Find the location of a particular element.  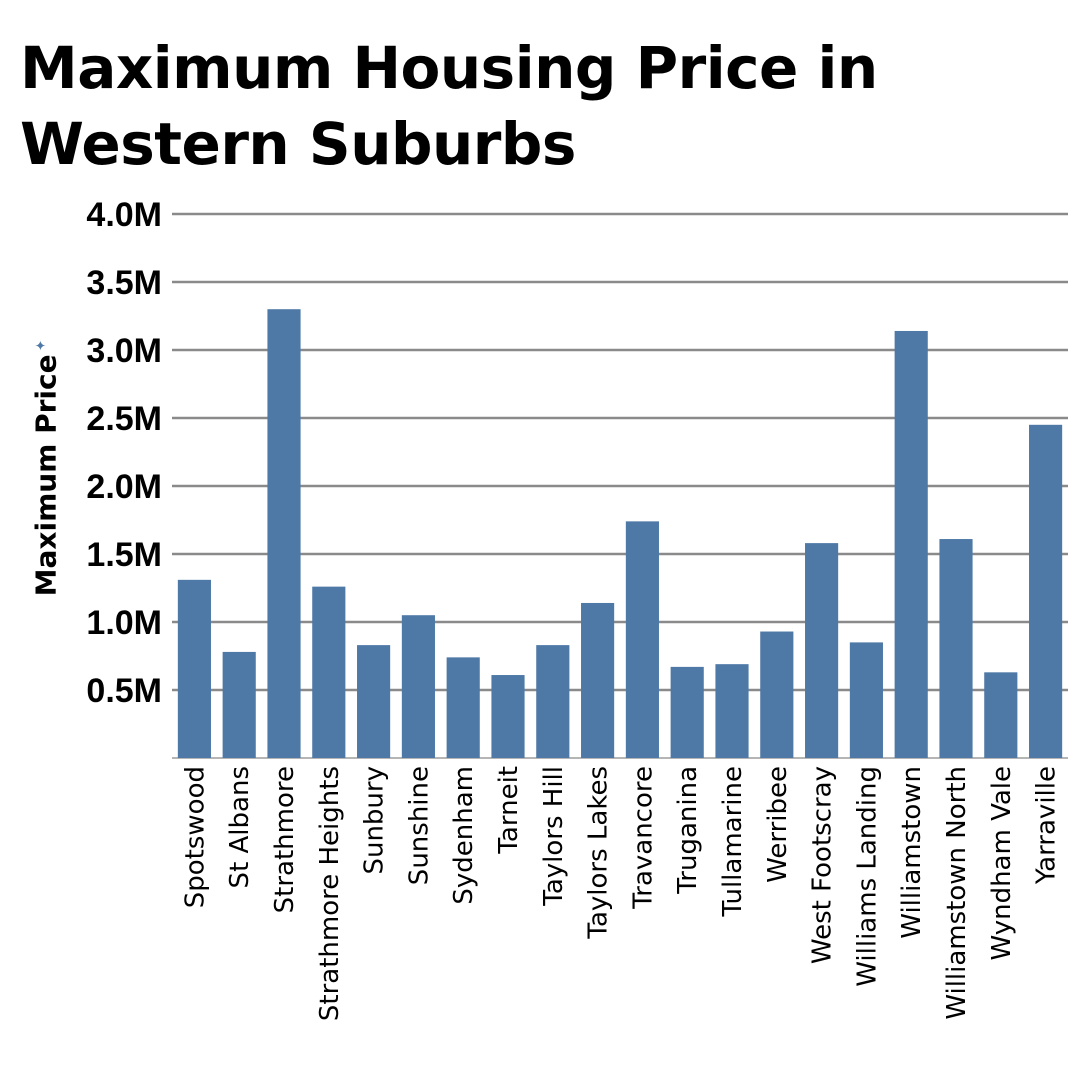

x-tick-label: Werribee is located at coordinates (778, 824).